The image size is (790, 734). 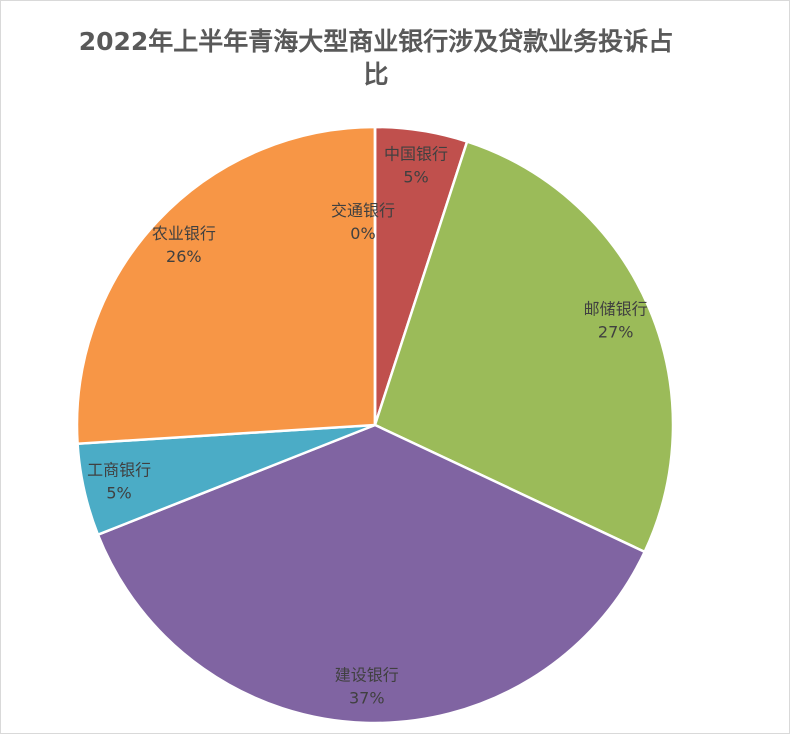 I want to click on slice-category-label: 工商银行, so click(x=119, y=470).